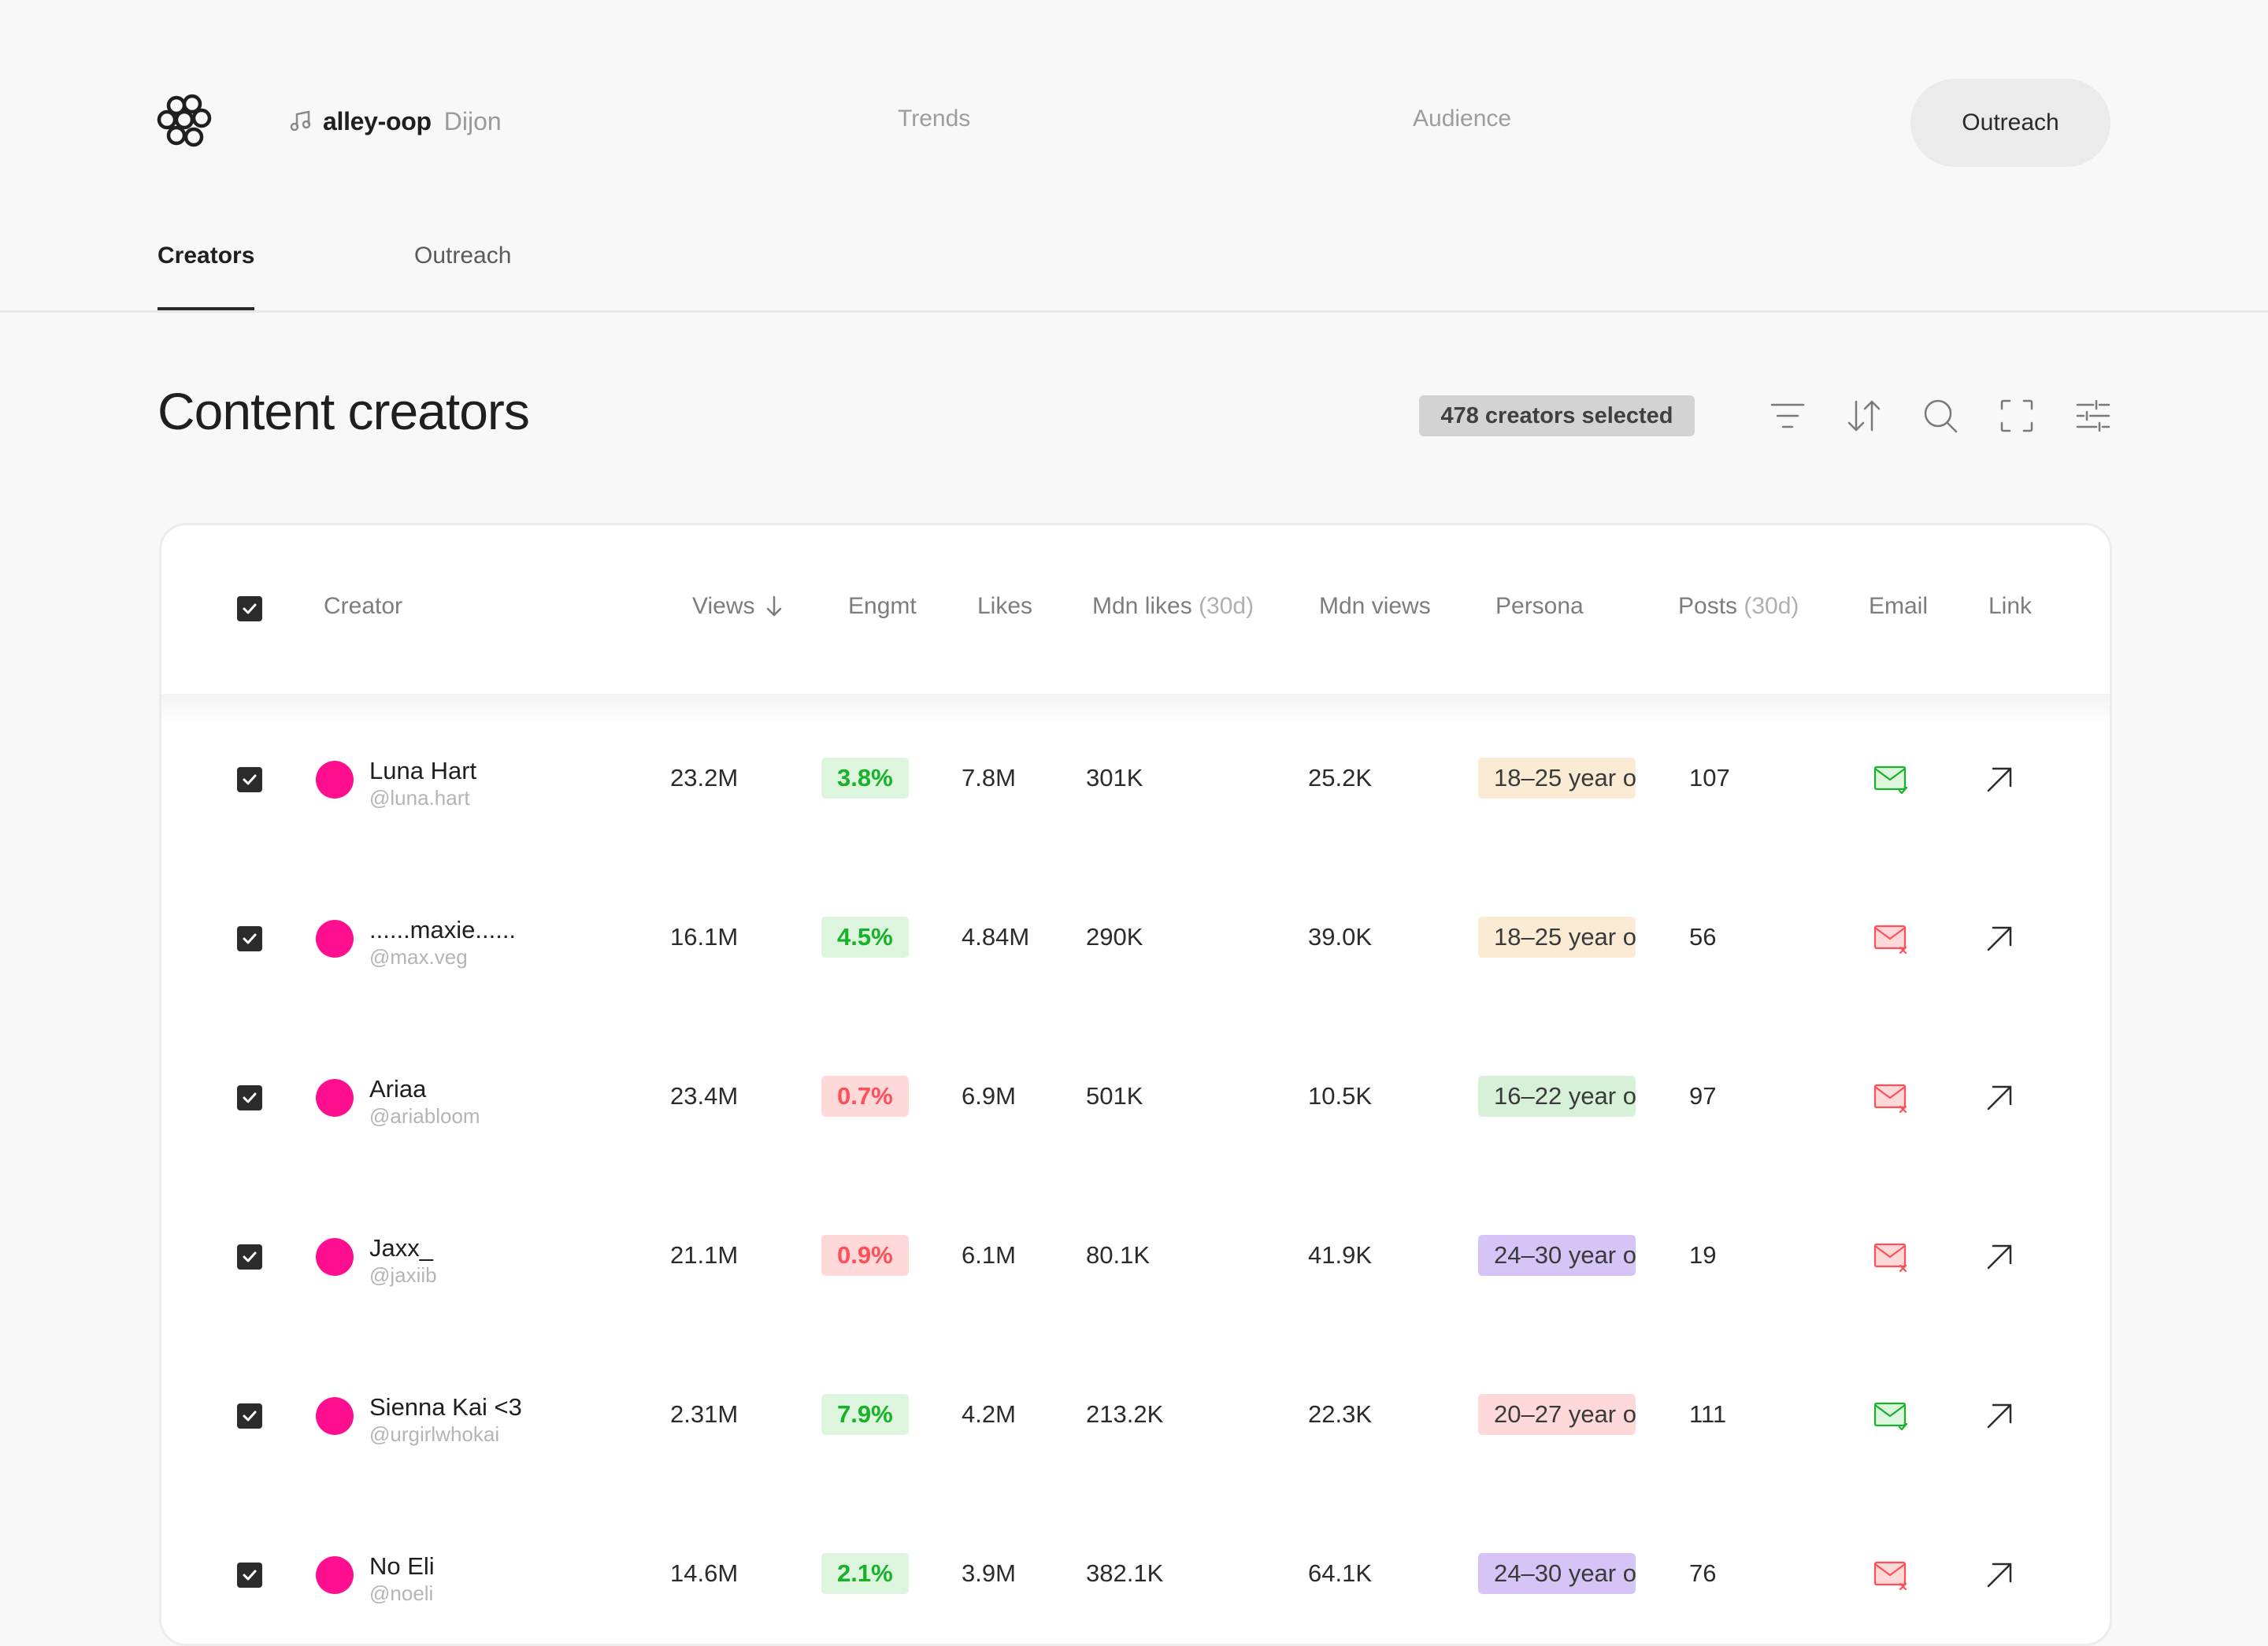 The width and height of the screenshot is (2268, 1646). Describe the element at coordinates (249, 609) in the screenshot. I see `select-all-checkbox` at that location.